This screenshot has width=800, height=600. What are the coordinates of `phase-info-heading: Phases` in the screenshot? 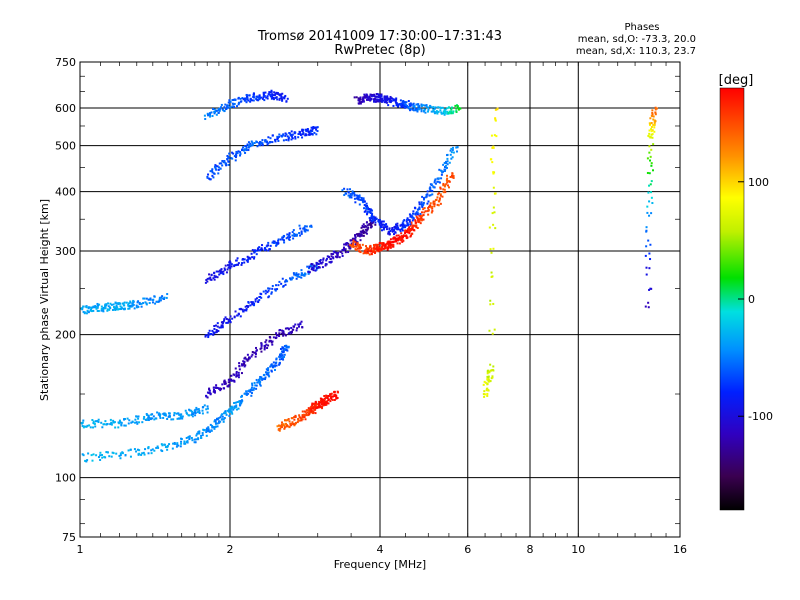 It's located at (641, 27).